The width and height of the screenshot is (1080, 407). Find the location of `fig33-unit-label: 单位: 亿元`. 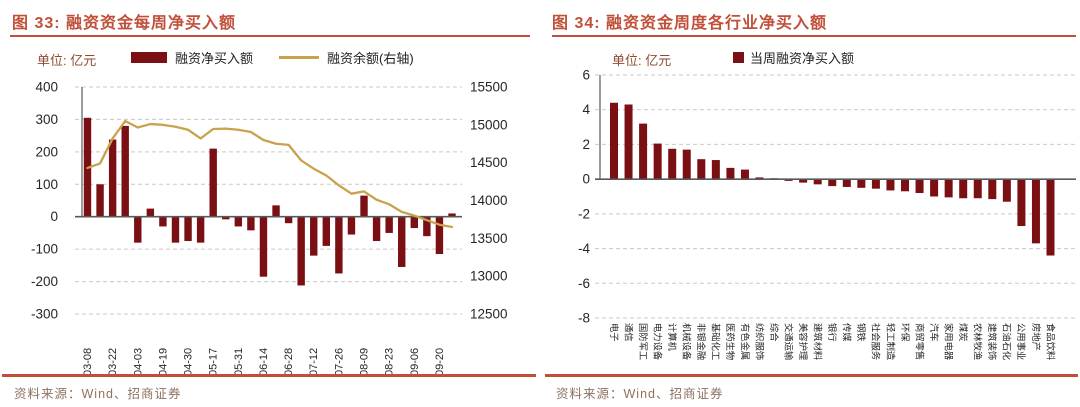

fig33-unit-label: 单位: 亿元 is located at coordinates (67, 60).